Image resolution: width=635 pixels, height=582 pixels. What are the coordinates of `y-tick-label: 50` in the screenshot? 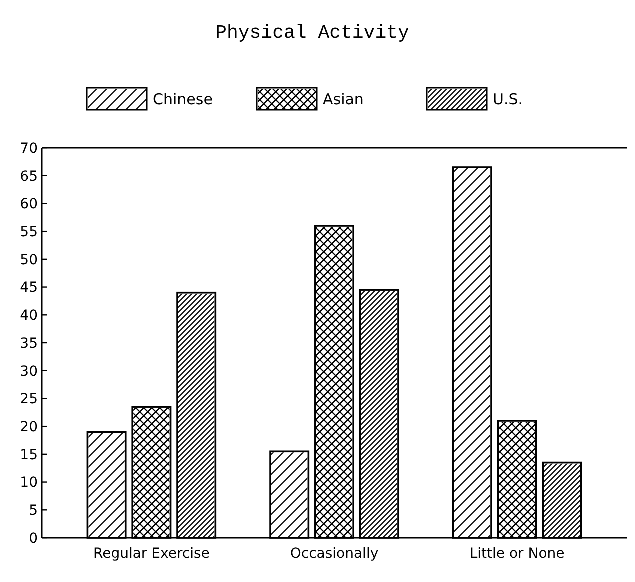 It's located at (29, 260).